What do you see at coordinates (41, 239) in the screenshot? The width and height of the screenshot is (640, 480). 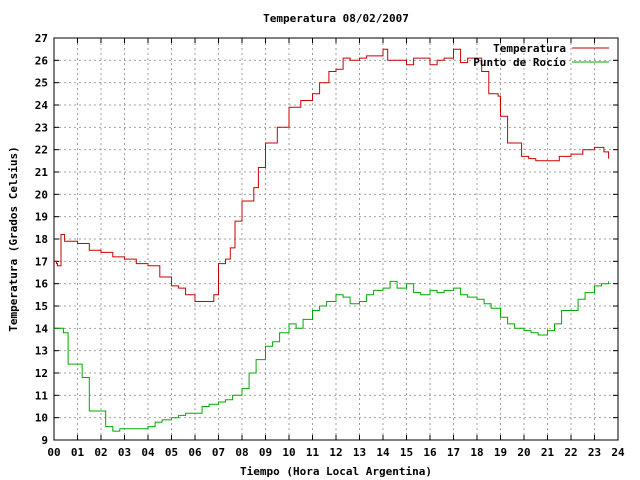 I see `y-tick-label: 18` at bounding box center [41, 239].